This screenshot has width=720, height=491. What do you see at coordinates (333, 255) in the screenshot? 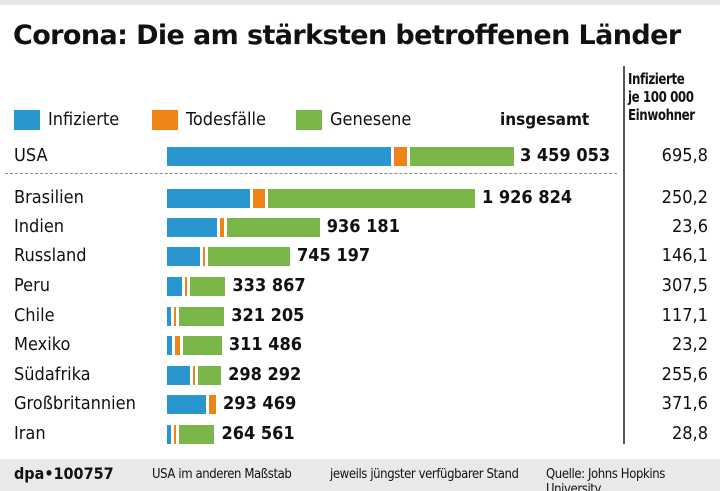
I see `total-label: 745 197` at bounding box center [333, 255].